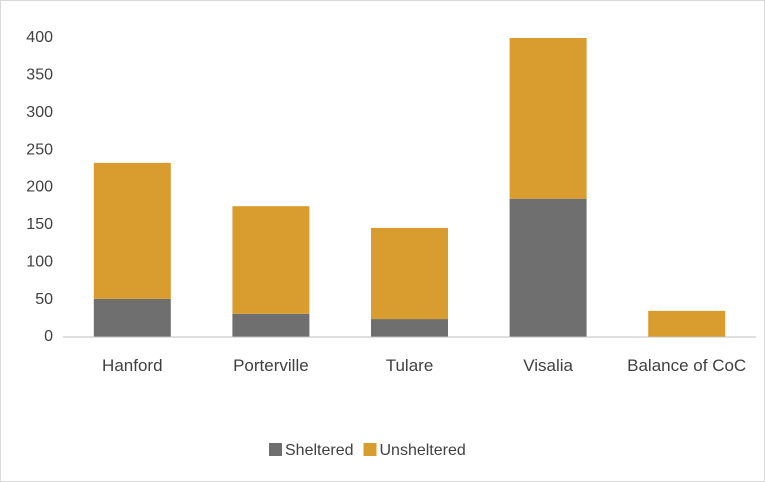  What do you see at coordinates (48, 336) in the screenshot?
I see `y-tick-label: 0` at bounding box center [48, 336].